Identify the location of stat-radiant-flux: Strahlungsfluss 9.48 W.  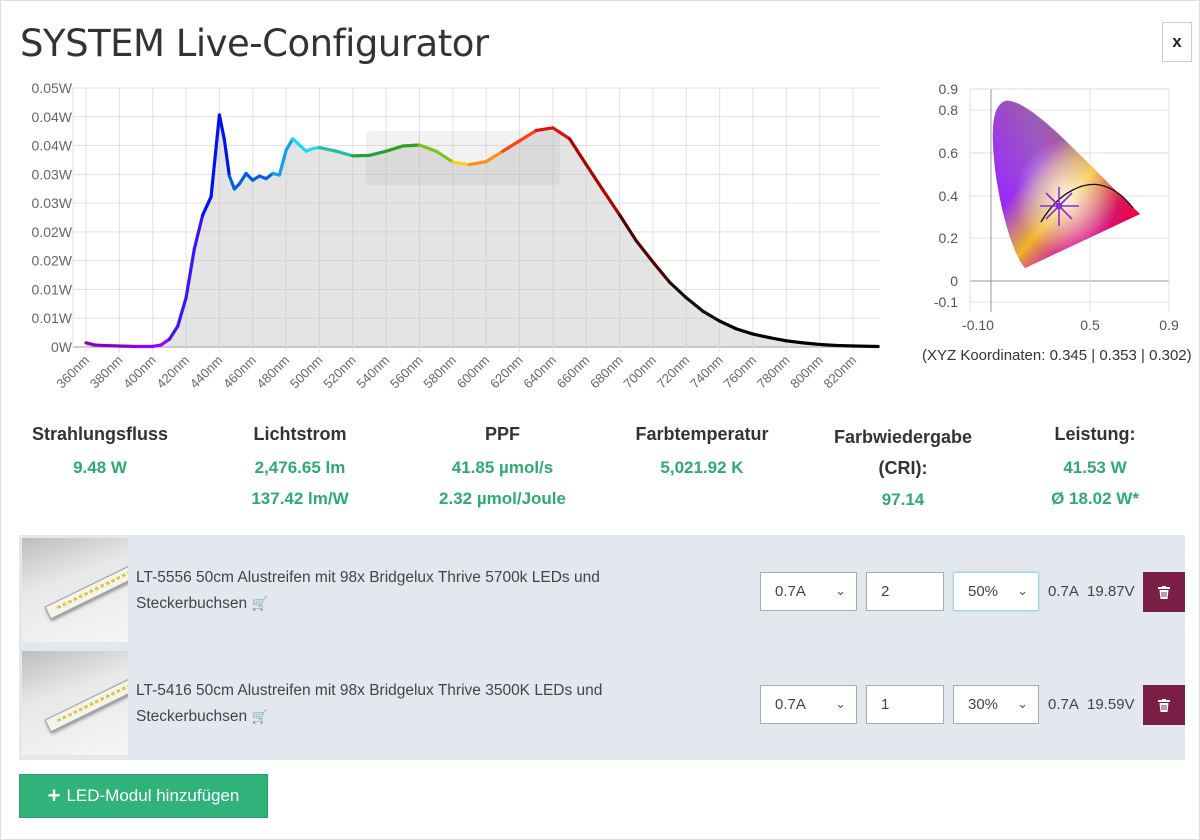
(100, 452).